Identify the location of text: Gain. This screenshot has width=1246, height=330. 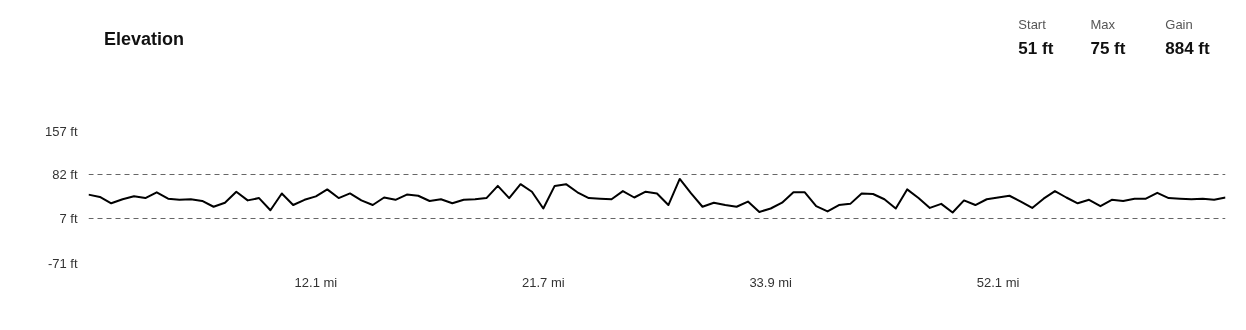
(1179, 24).